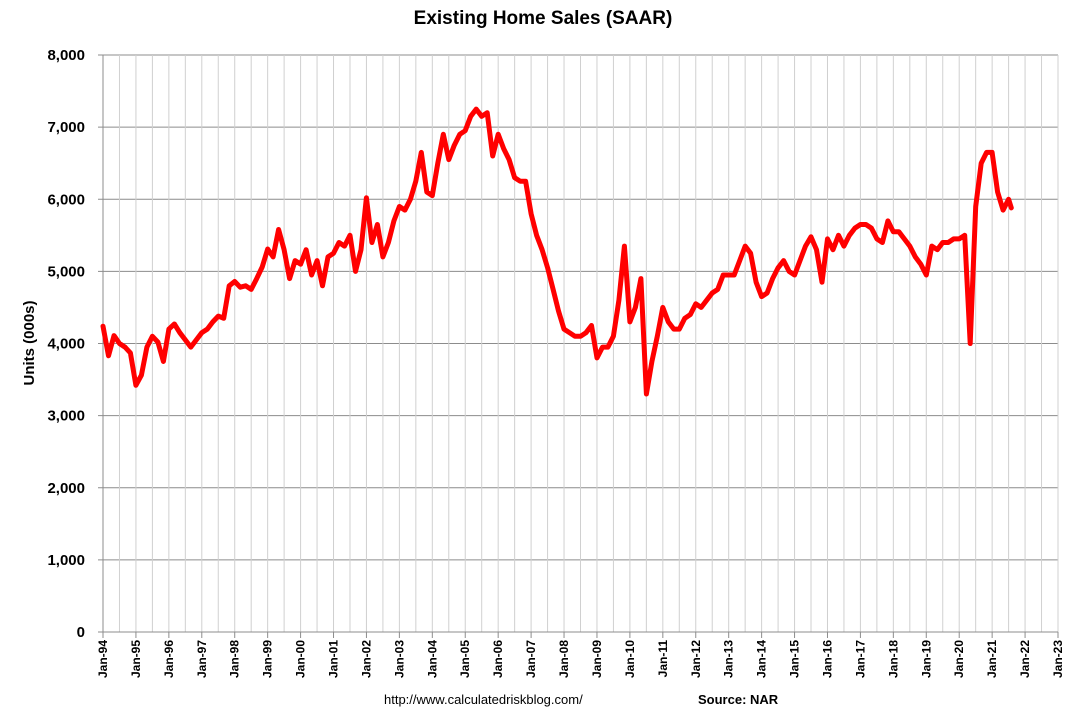  Describe the element at coordinates (268, 659) in the screenshot. I see `x-tick-label: Jan-99` at that location.